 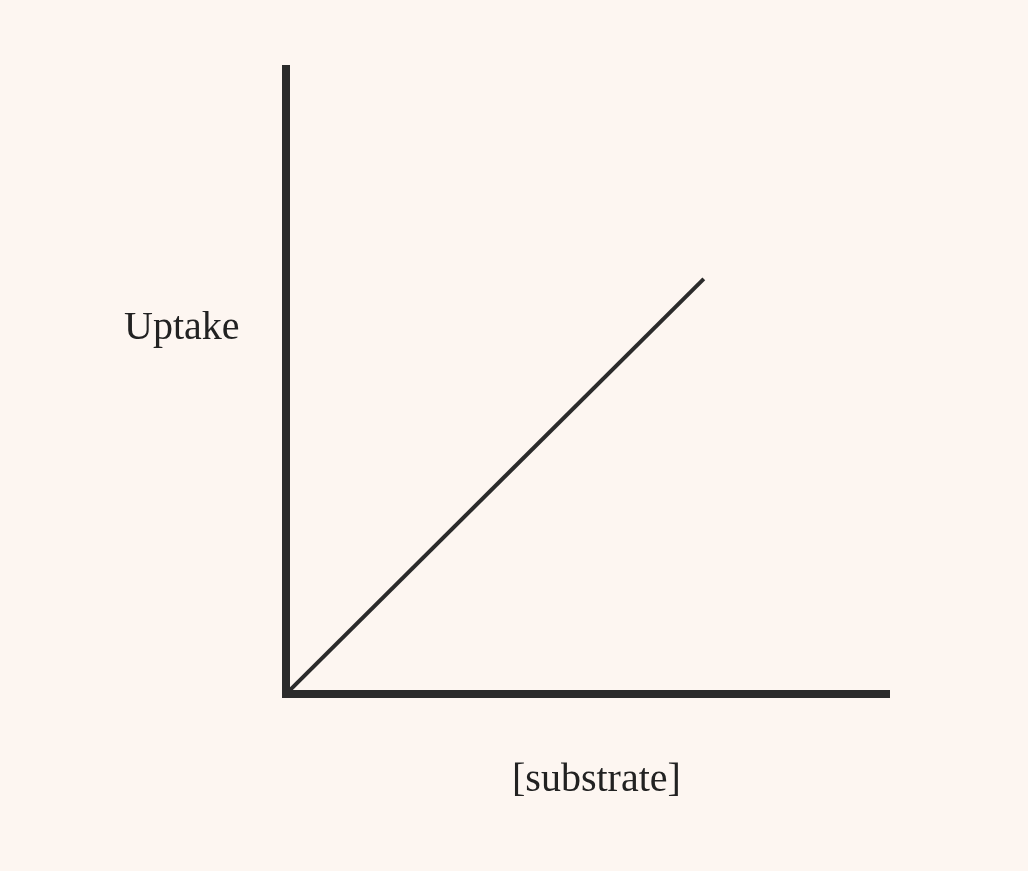 I want to click on x-axis-title: [substrate], so click(x=596, y=777).